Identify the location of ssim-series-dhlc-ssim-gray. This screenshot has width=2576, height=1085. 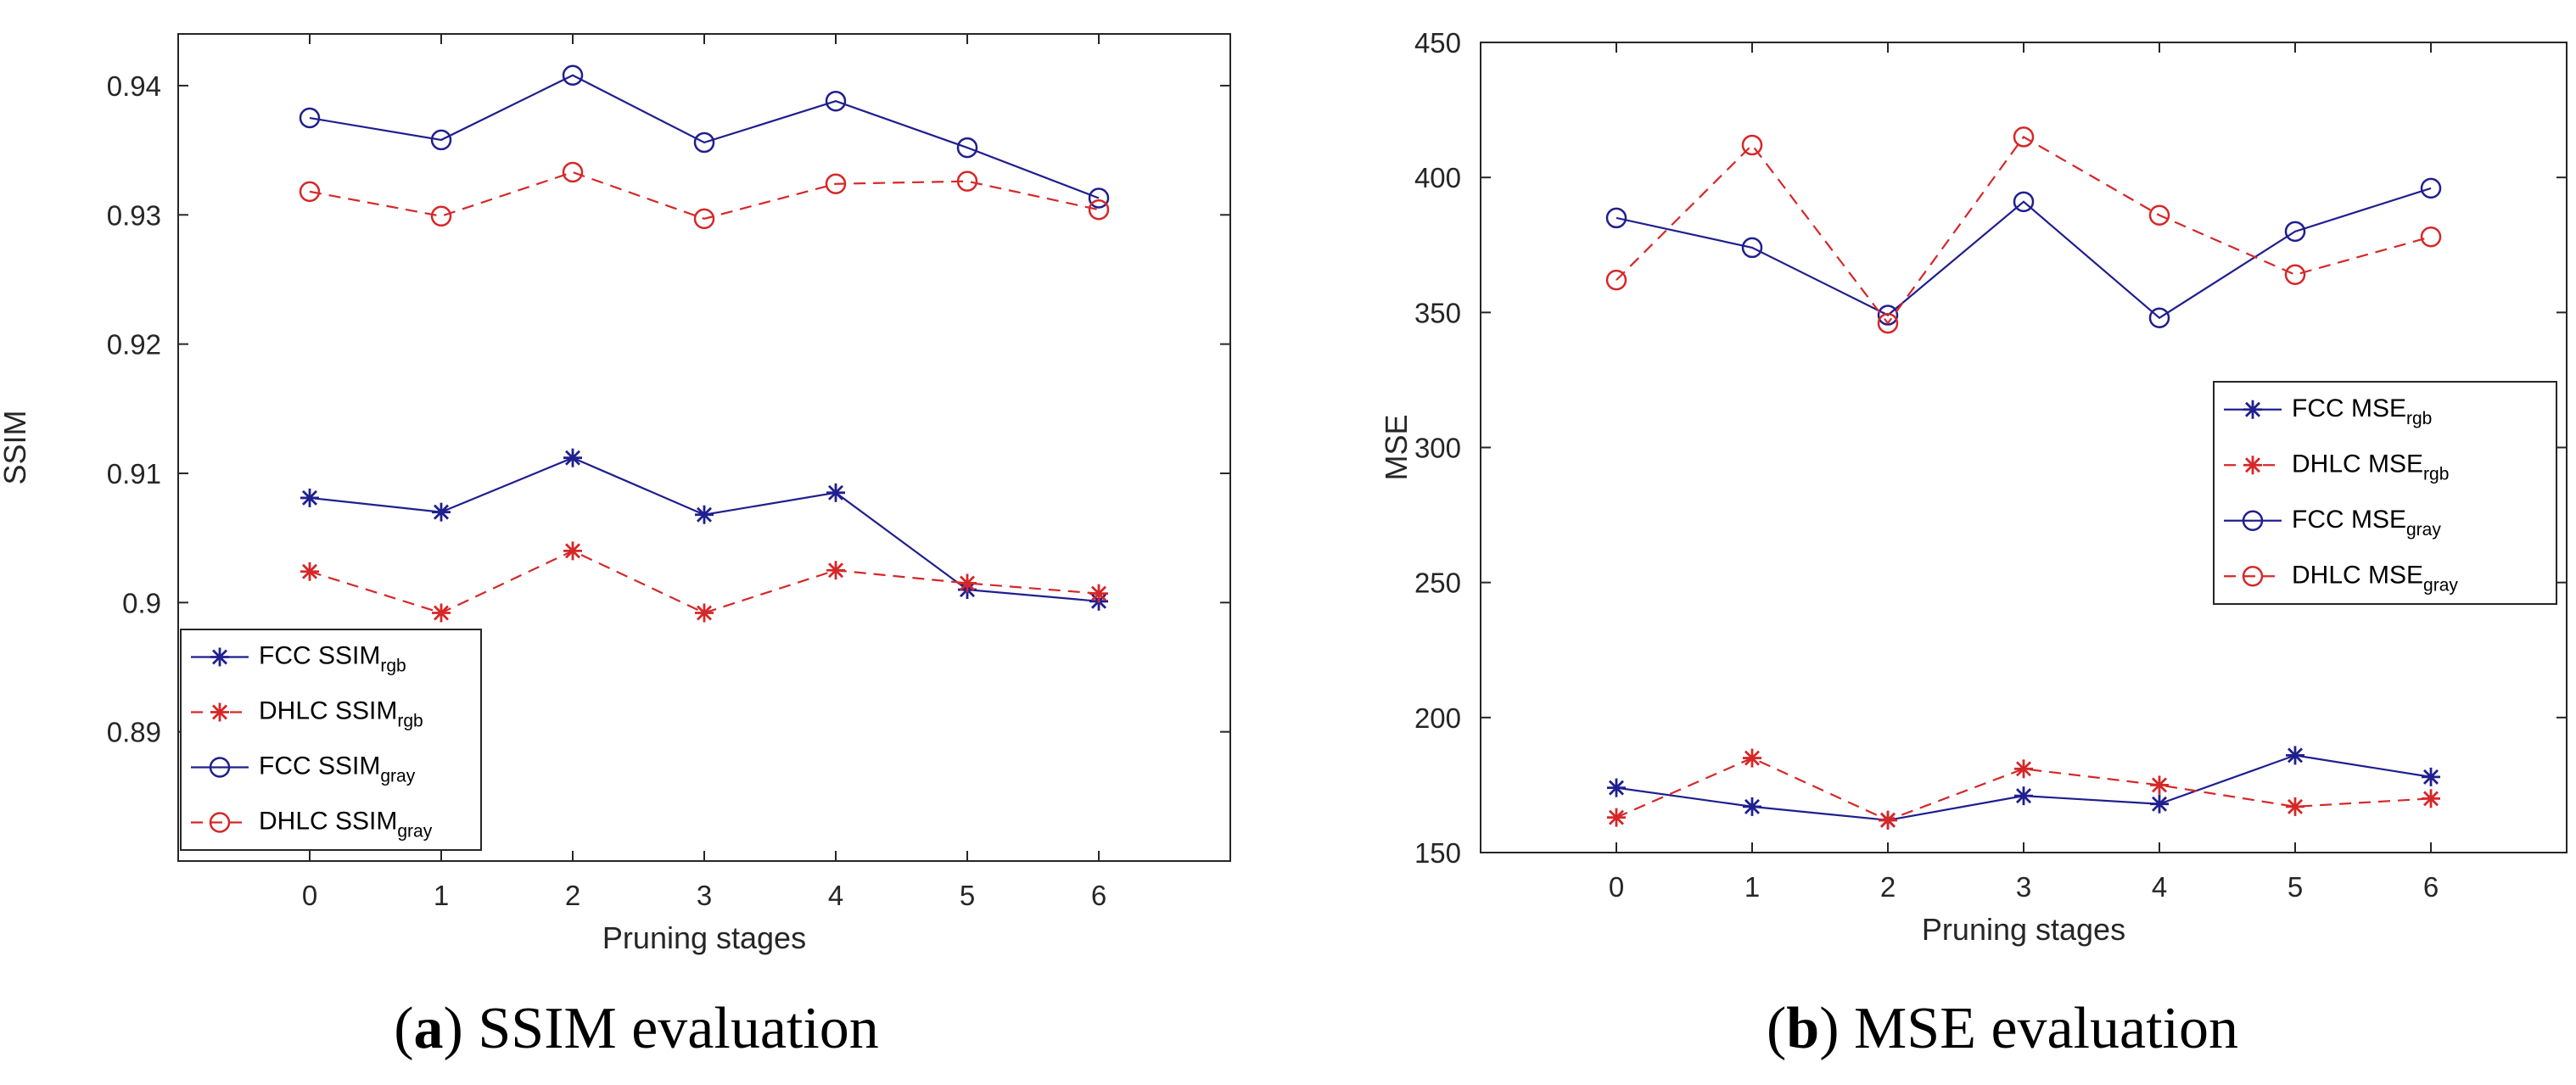
(704, 195).